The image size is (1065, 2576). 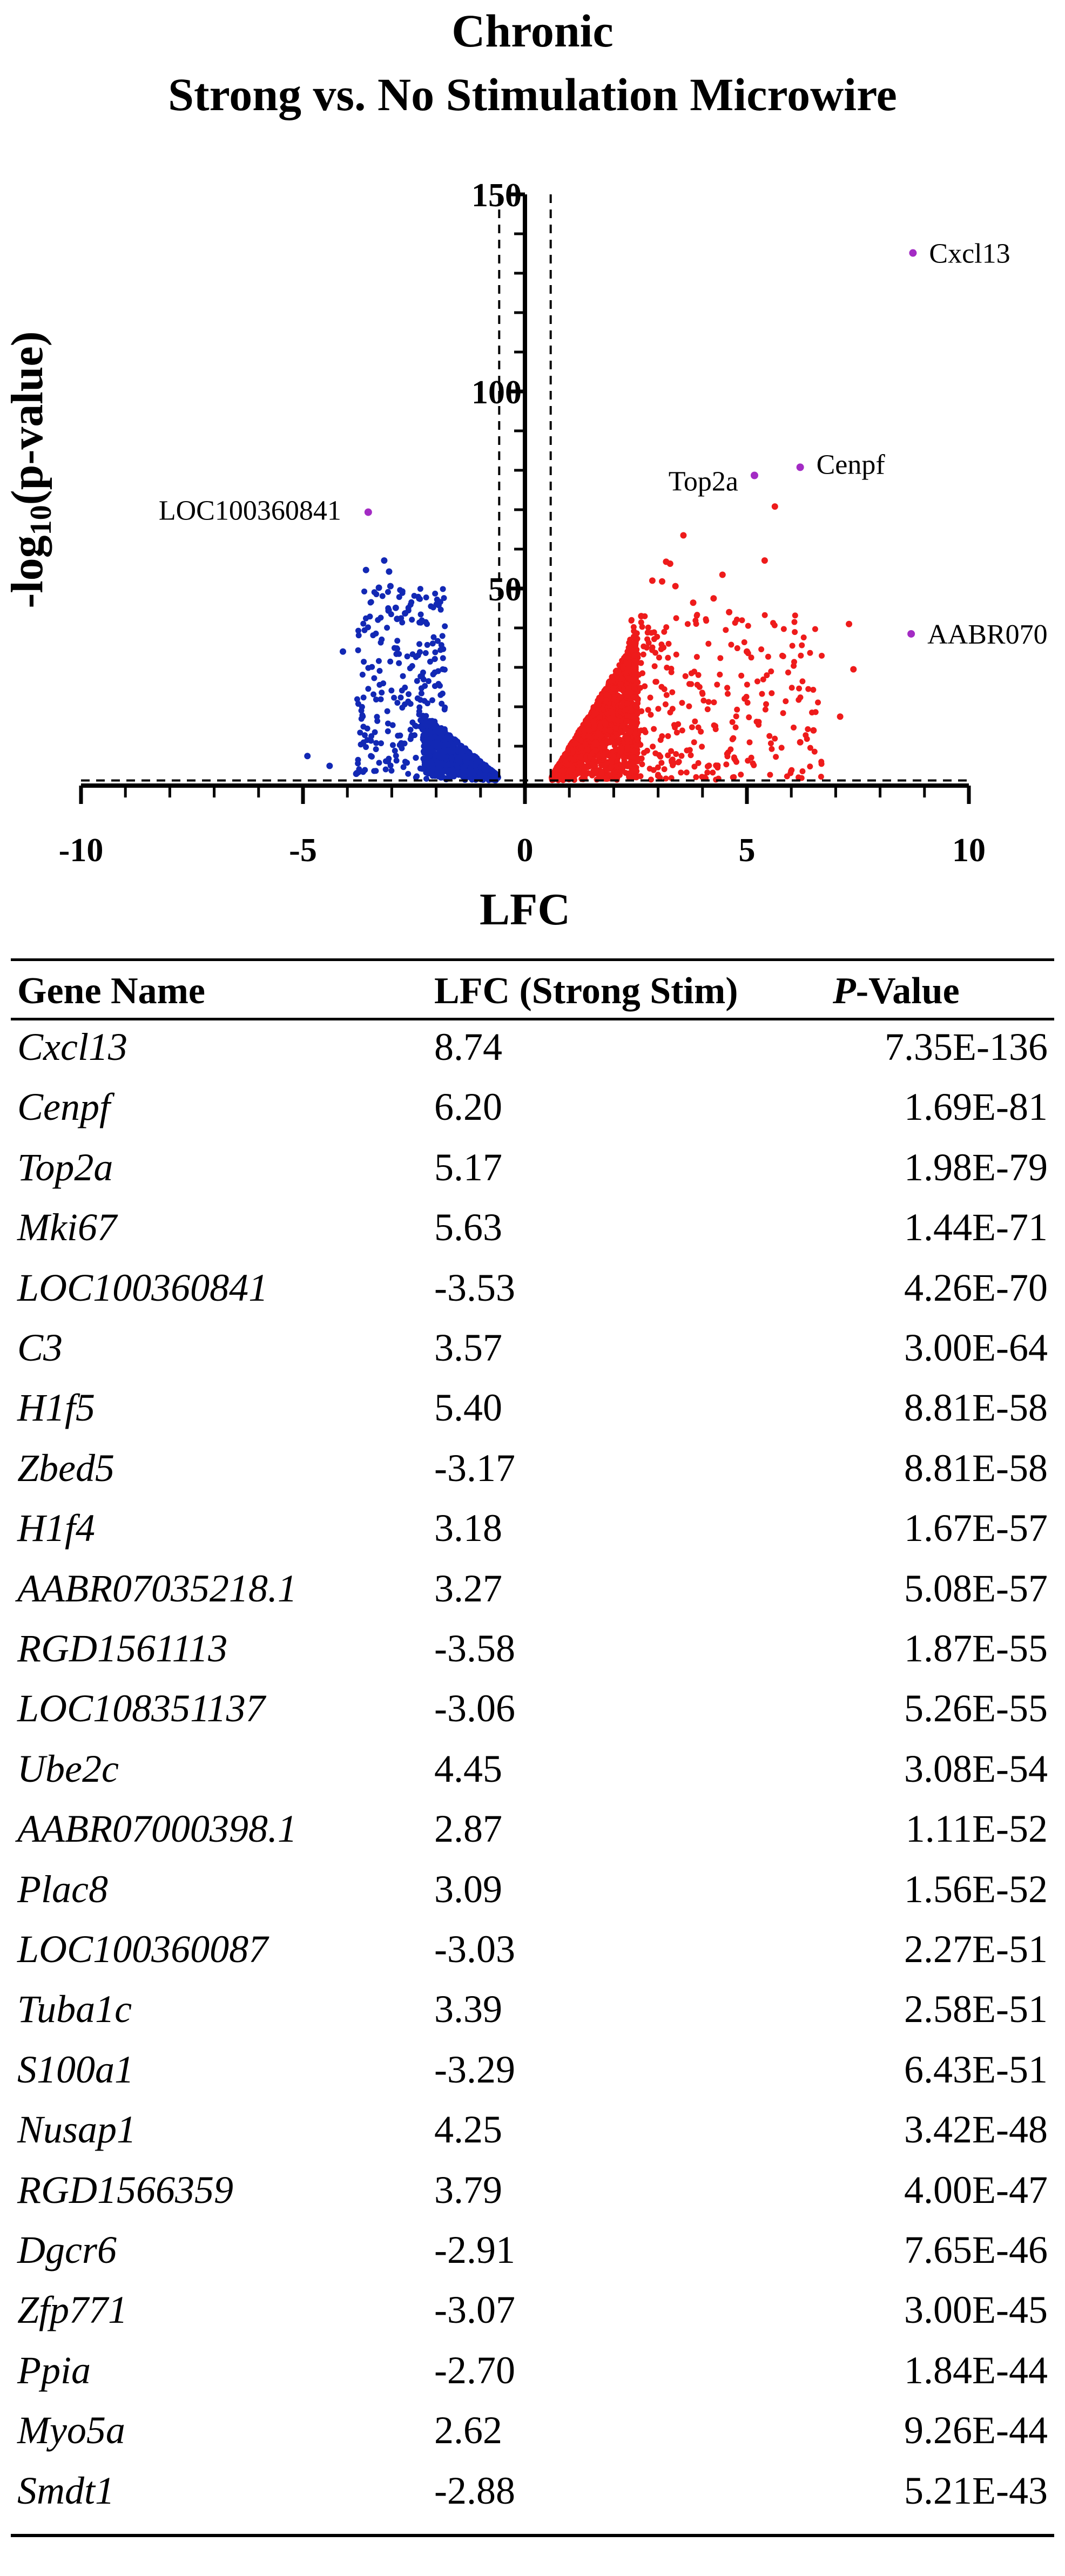 I want to click on row-p-value: 1.87E-55, so click(x=976, y=1648).